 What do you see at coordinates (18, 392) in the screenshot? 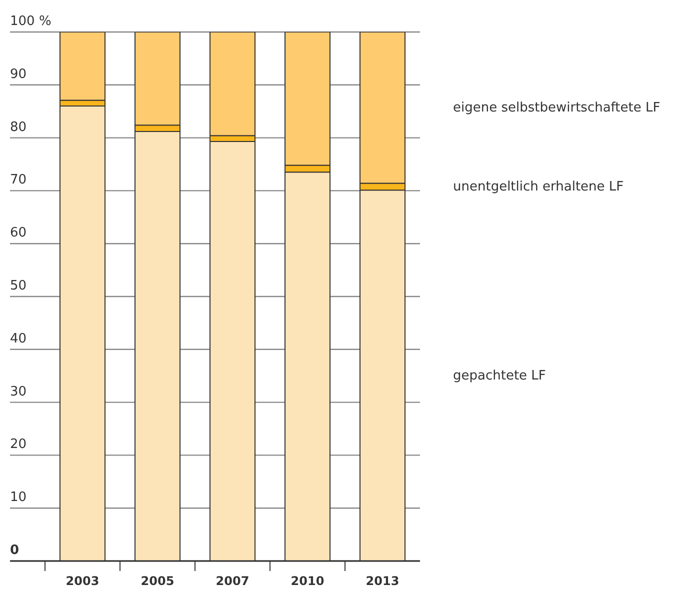
I see `y-tick-label: 30` at bounding box center [18, 392].